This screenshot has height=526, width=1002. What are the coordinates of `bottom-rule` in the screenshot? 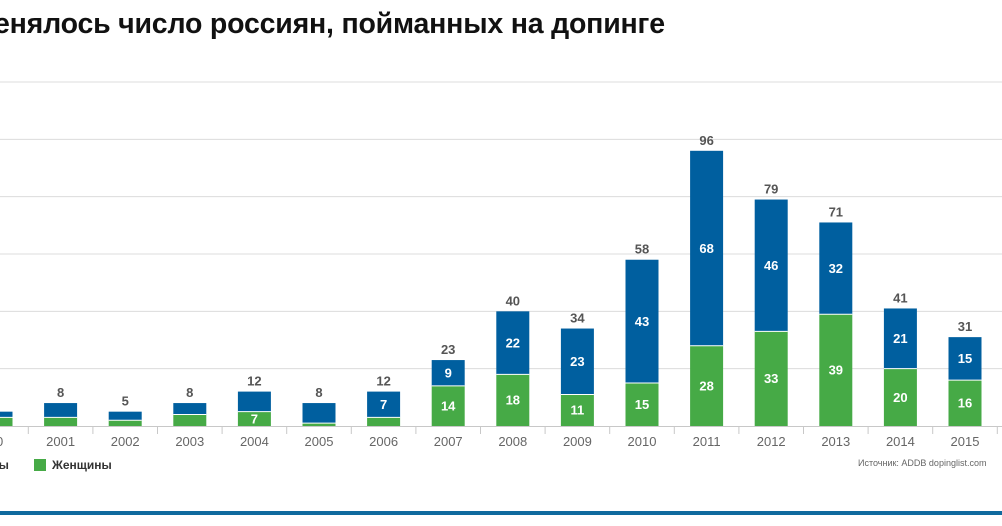 It's located at (501, 513).